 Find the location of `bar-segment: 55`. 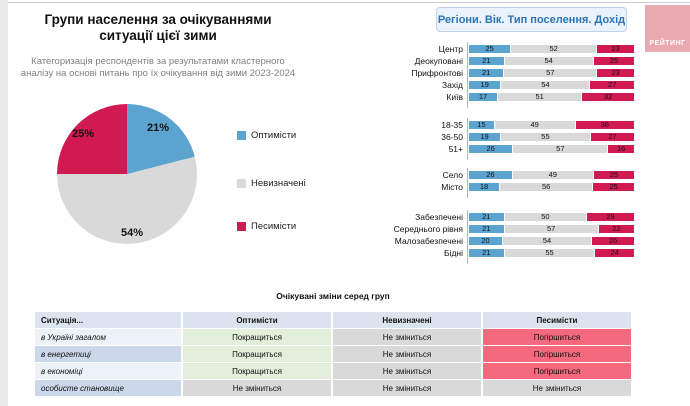

bar-segment: 55 is located at coordinates (549, 253).